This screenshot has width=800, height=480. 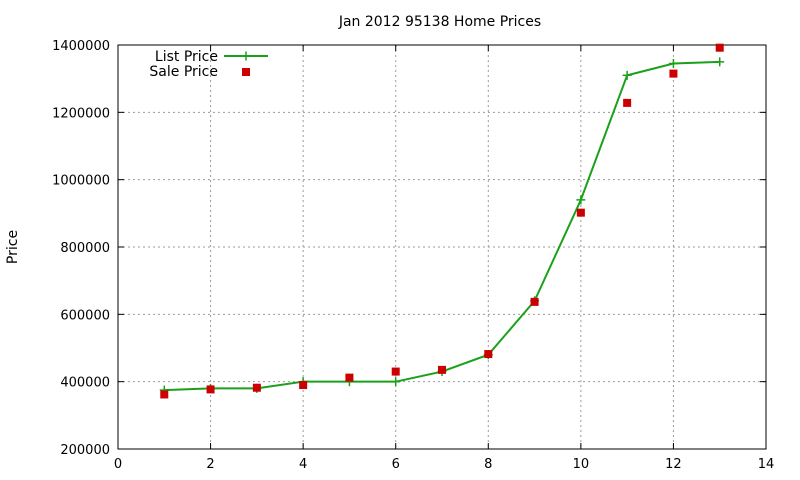 I want to click on x-tick-label: 2, so click(x=210, y=464).